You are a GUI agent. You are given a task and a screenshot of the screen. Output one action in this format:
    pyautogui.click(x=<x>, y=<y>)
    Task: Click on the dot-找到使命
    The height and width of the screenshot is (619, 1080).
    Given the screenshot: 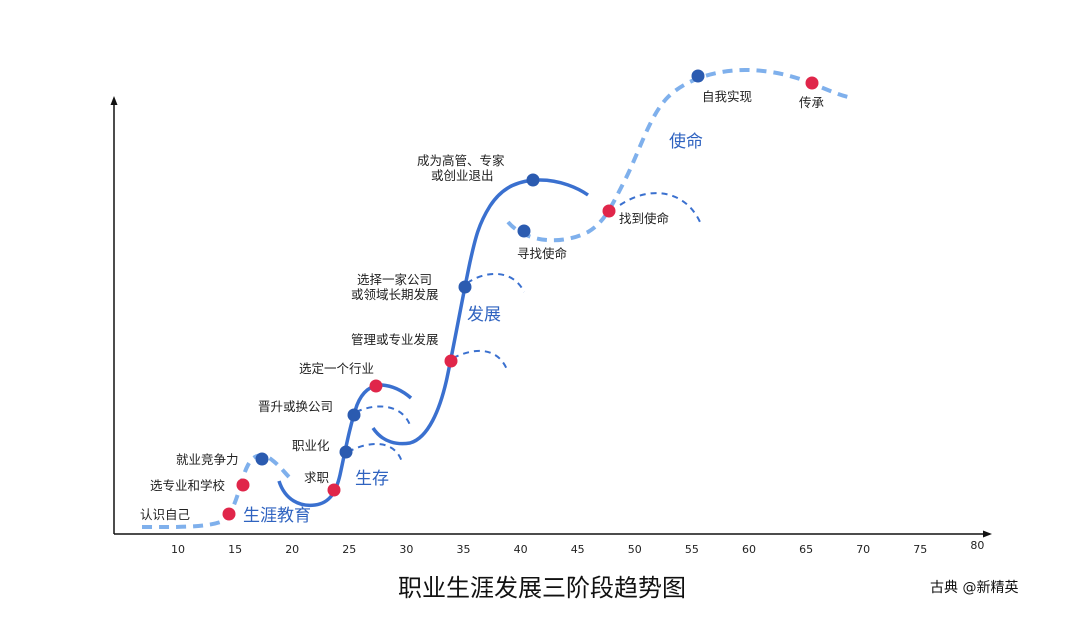 What is the action you would take?
    pyautogui.click(x=609, y=211)
    